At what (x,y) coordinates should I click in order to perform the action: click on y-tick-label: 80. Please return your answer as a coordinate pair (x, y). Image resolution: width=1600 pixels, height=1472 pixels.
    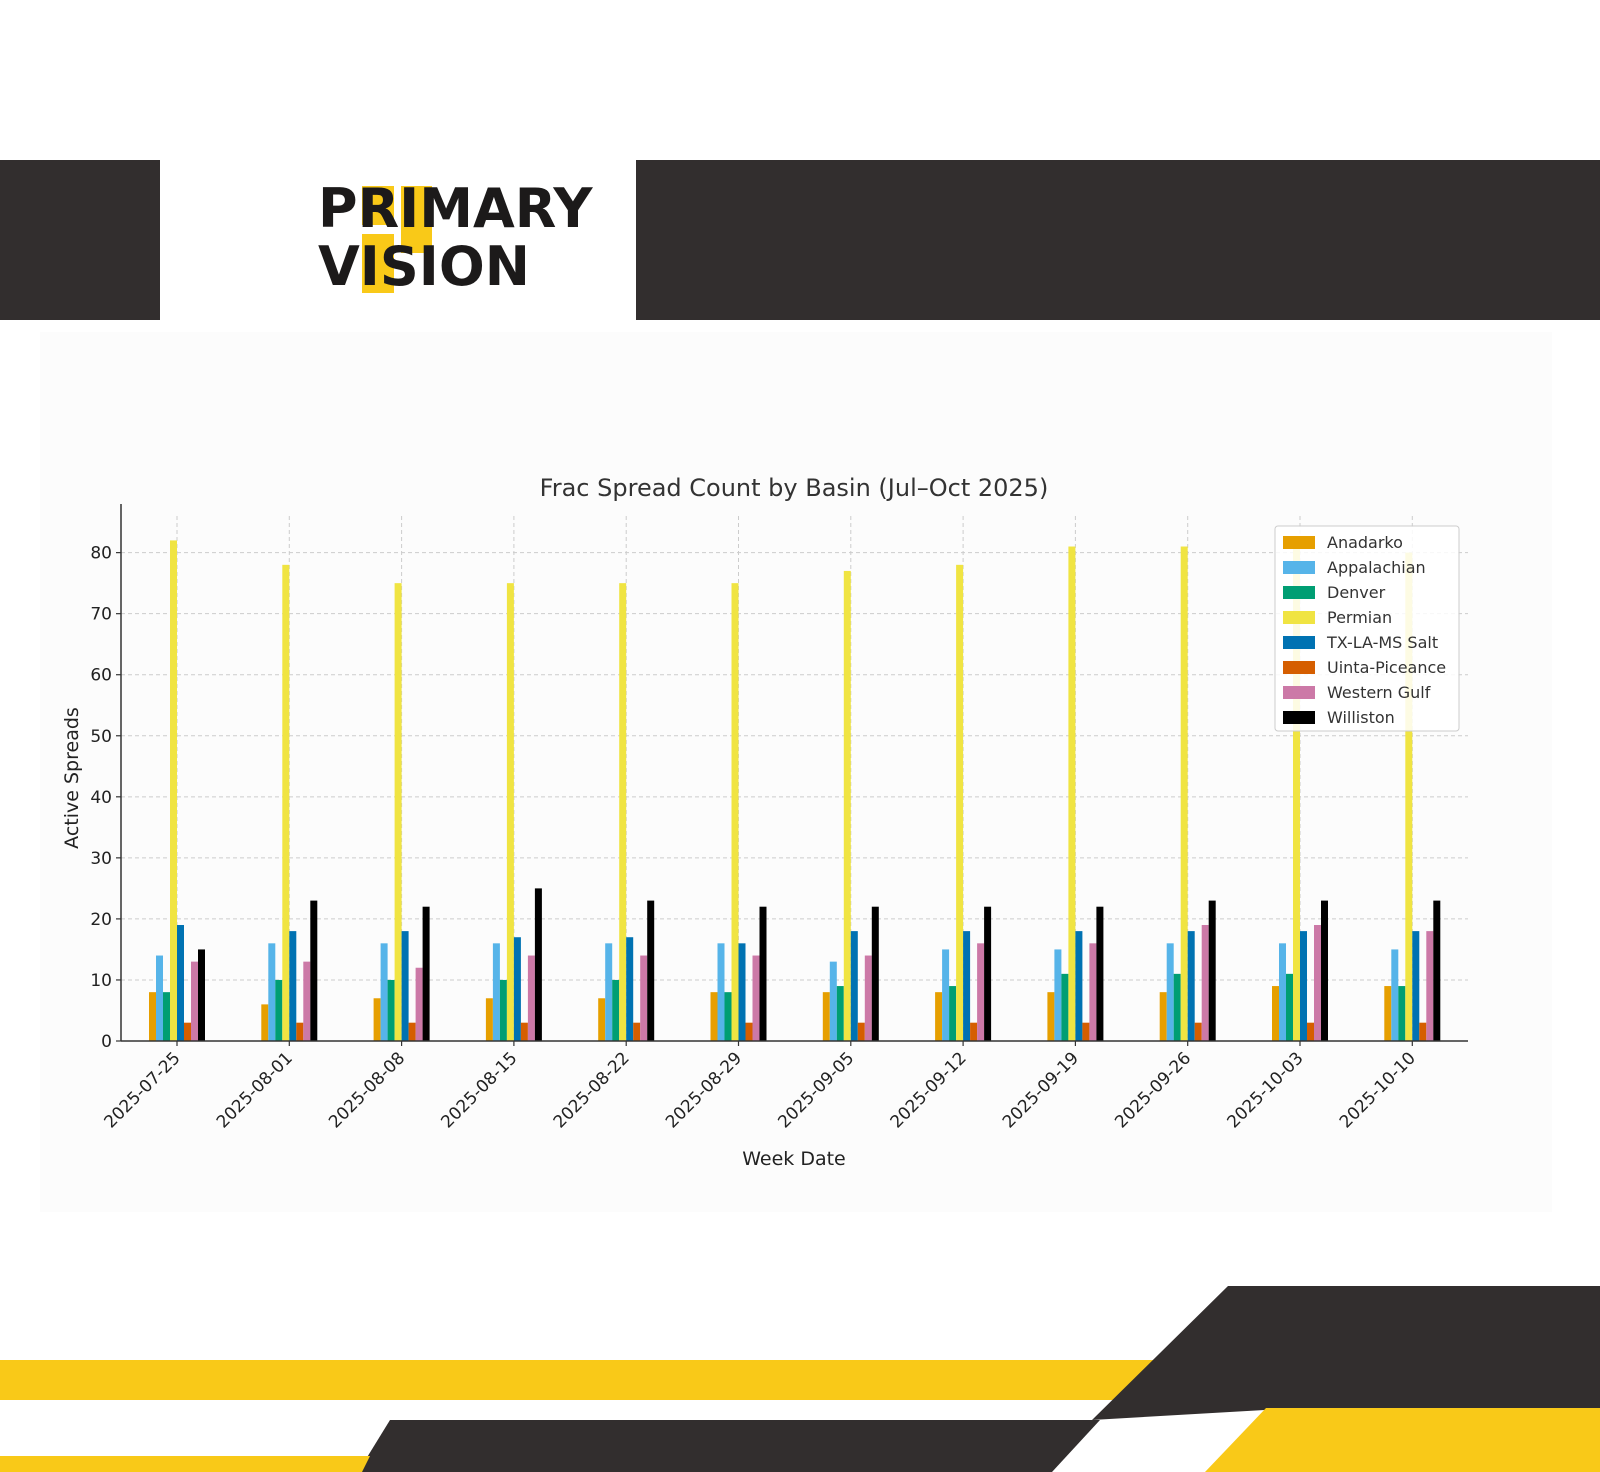
    Looking at the image, I should click on (101, 554).